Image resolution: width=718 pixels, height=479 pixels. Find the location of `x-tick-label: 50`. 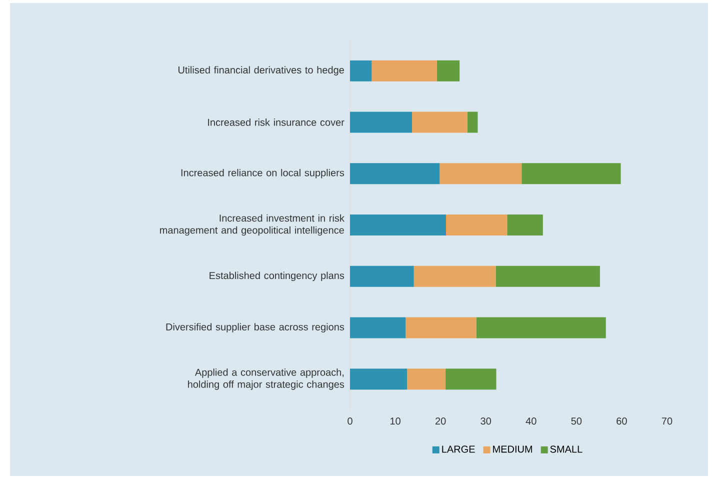

x-tick-label: 50 is located at coordinates (576, 421).